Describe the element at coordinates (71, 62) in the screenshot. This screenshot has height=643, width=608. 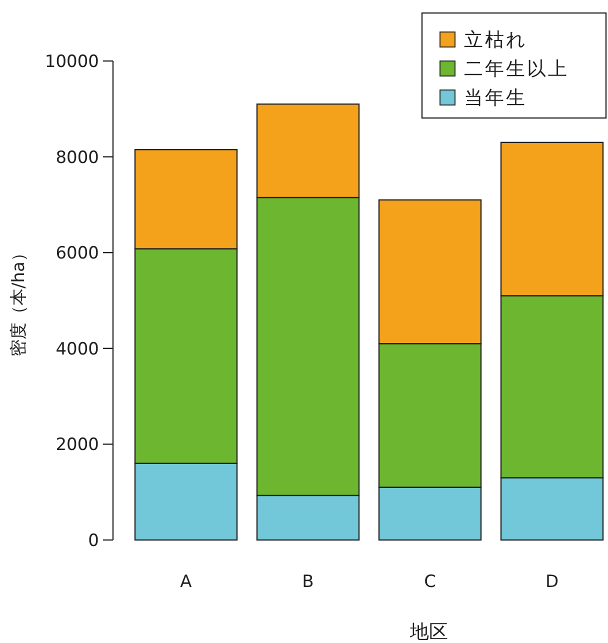
I see `y-tick-label: 10000` at that location.